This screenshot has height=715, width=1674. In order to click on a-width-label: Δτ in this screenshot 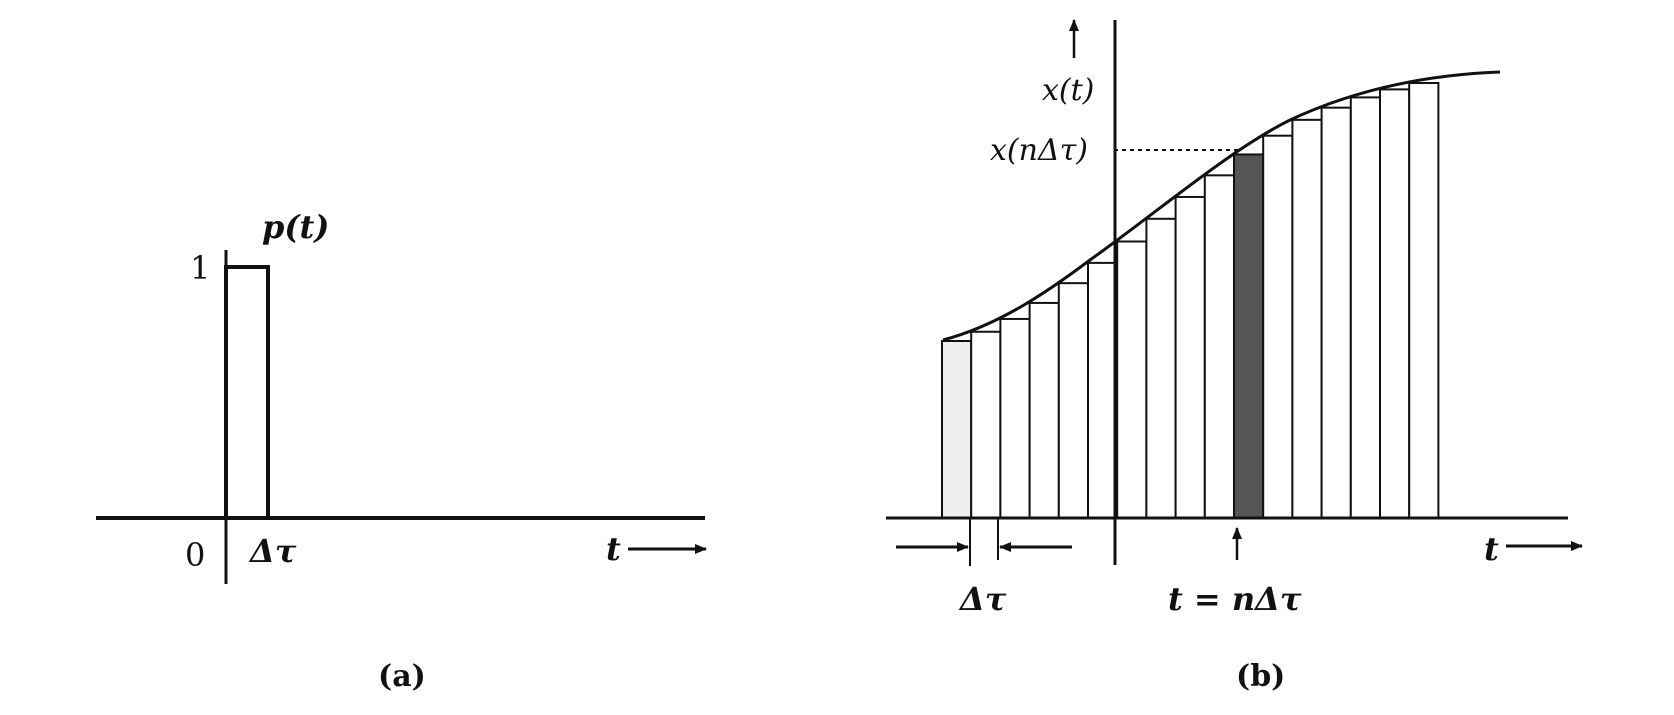, I will do `click(272, 551)`.